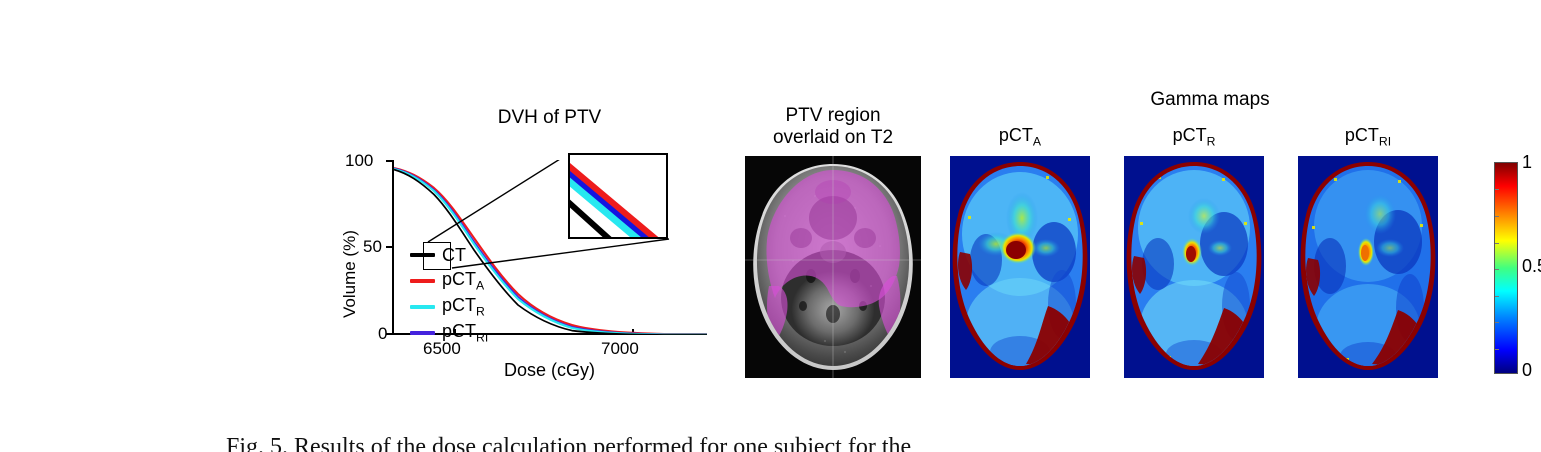 The image size is (1541, 452). I want to click on gamma-map-panel-ri, so click(1368, 267).